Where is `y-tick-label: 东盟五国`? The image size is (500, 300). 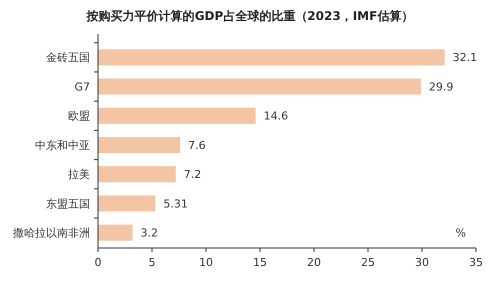
y-tick-label: 东盟五国 is located at coordinates (68, 203).